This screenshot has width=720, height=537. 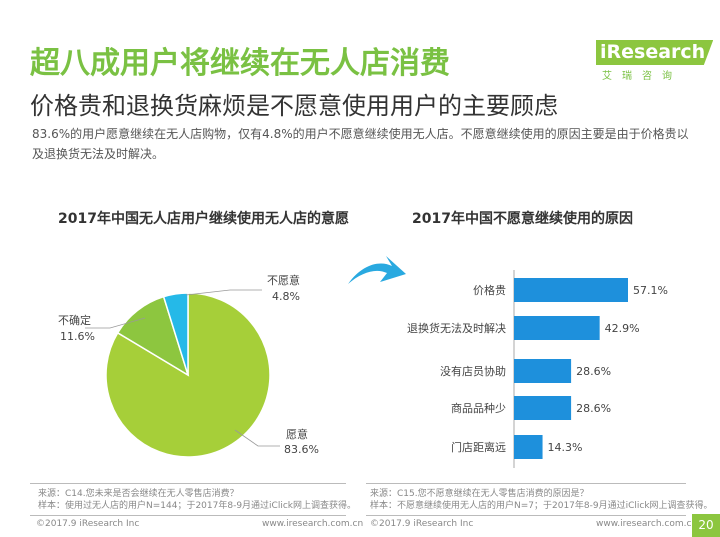 I want to click on page-title: 超八成用户将继续在无人店消费, so click(x=240, y=63).